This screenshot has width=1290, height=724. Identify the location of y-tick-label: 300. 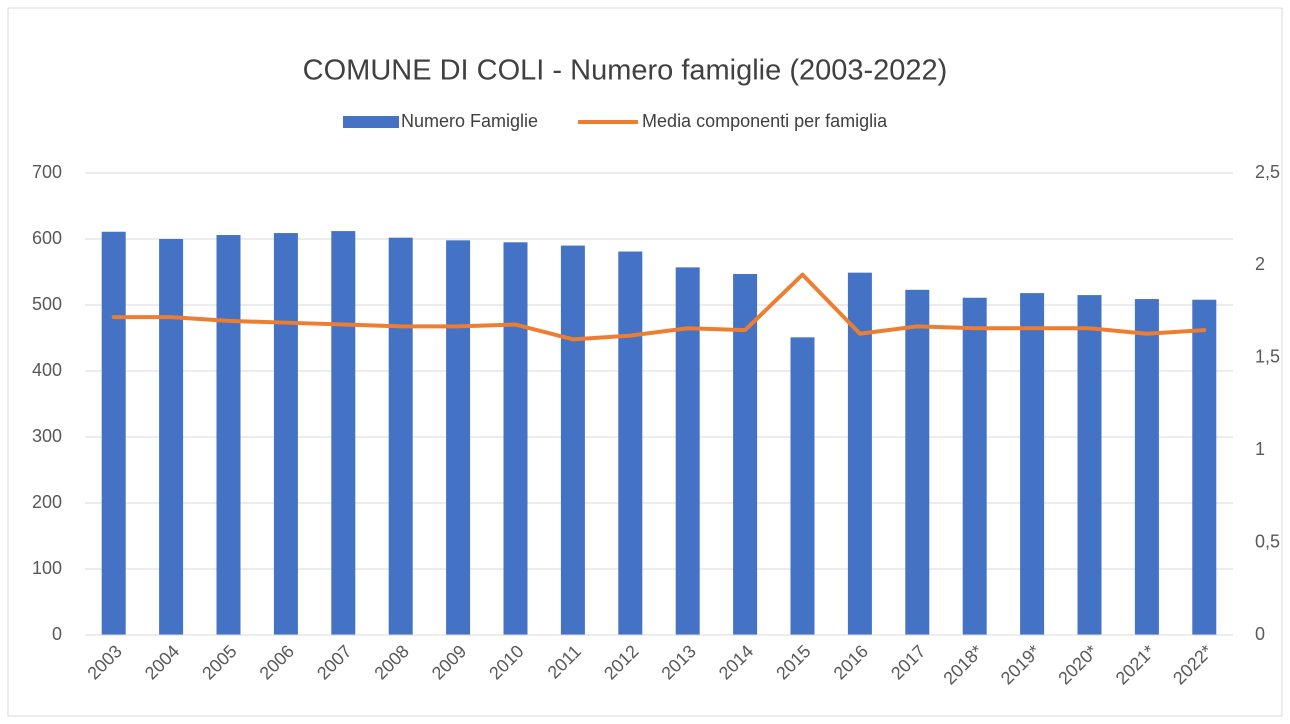
(47, 436).